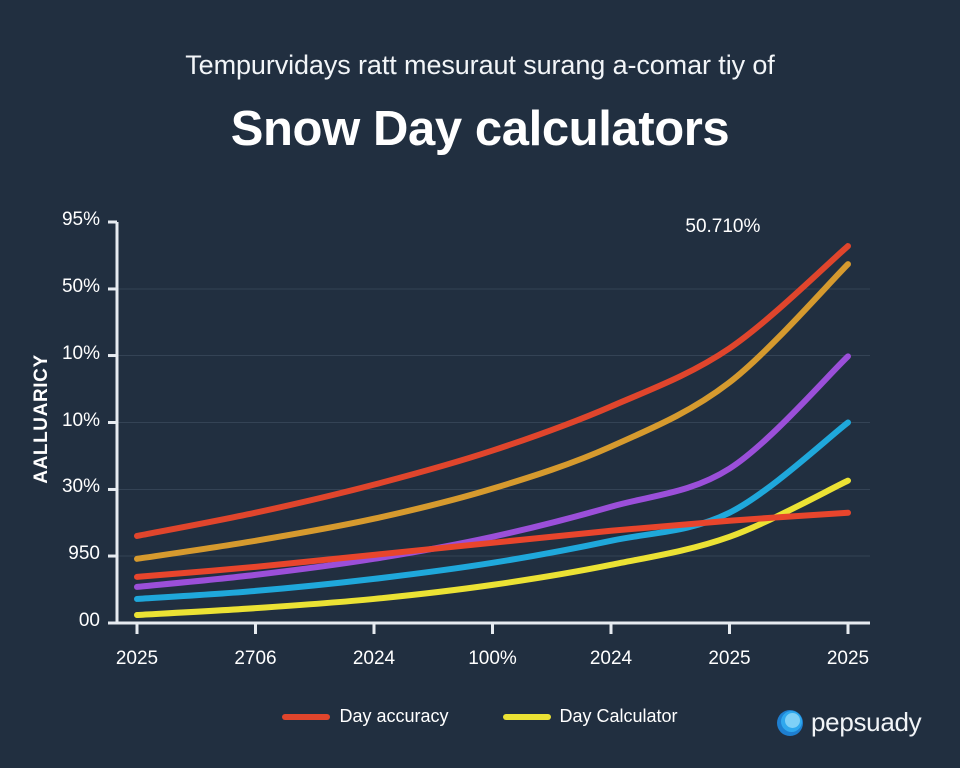 This screenshot has width=960, height=768. I want to click on legend-label: Day accuracy, so click(394, 716).